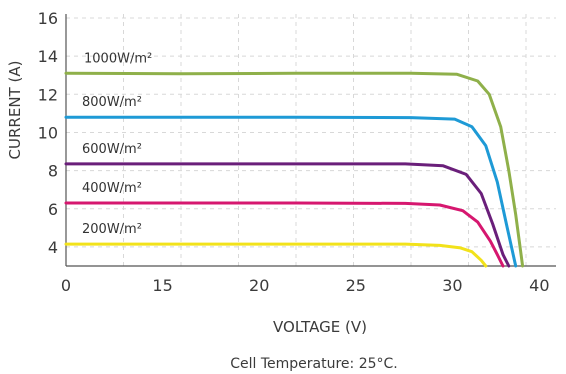 The width and height of the screenshot is (566, 374). What do you see at coordinates (118, 58) in the screenshot?
I see `series-label: 1000W/m²` at bounding box center [118, 58].